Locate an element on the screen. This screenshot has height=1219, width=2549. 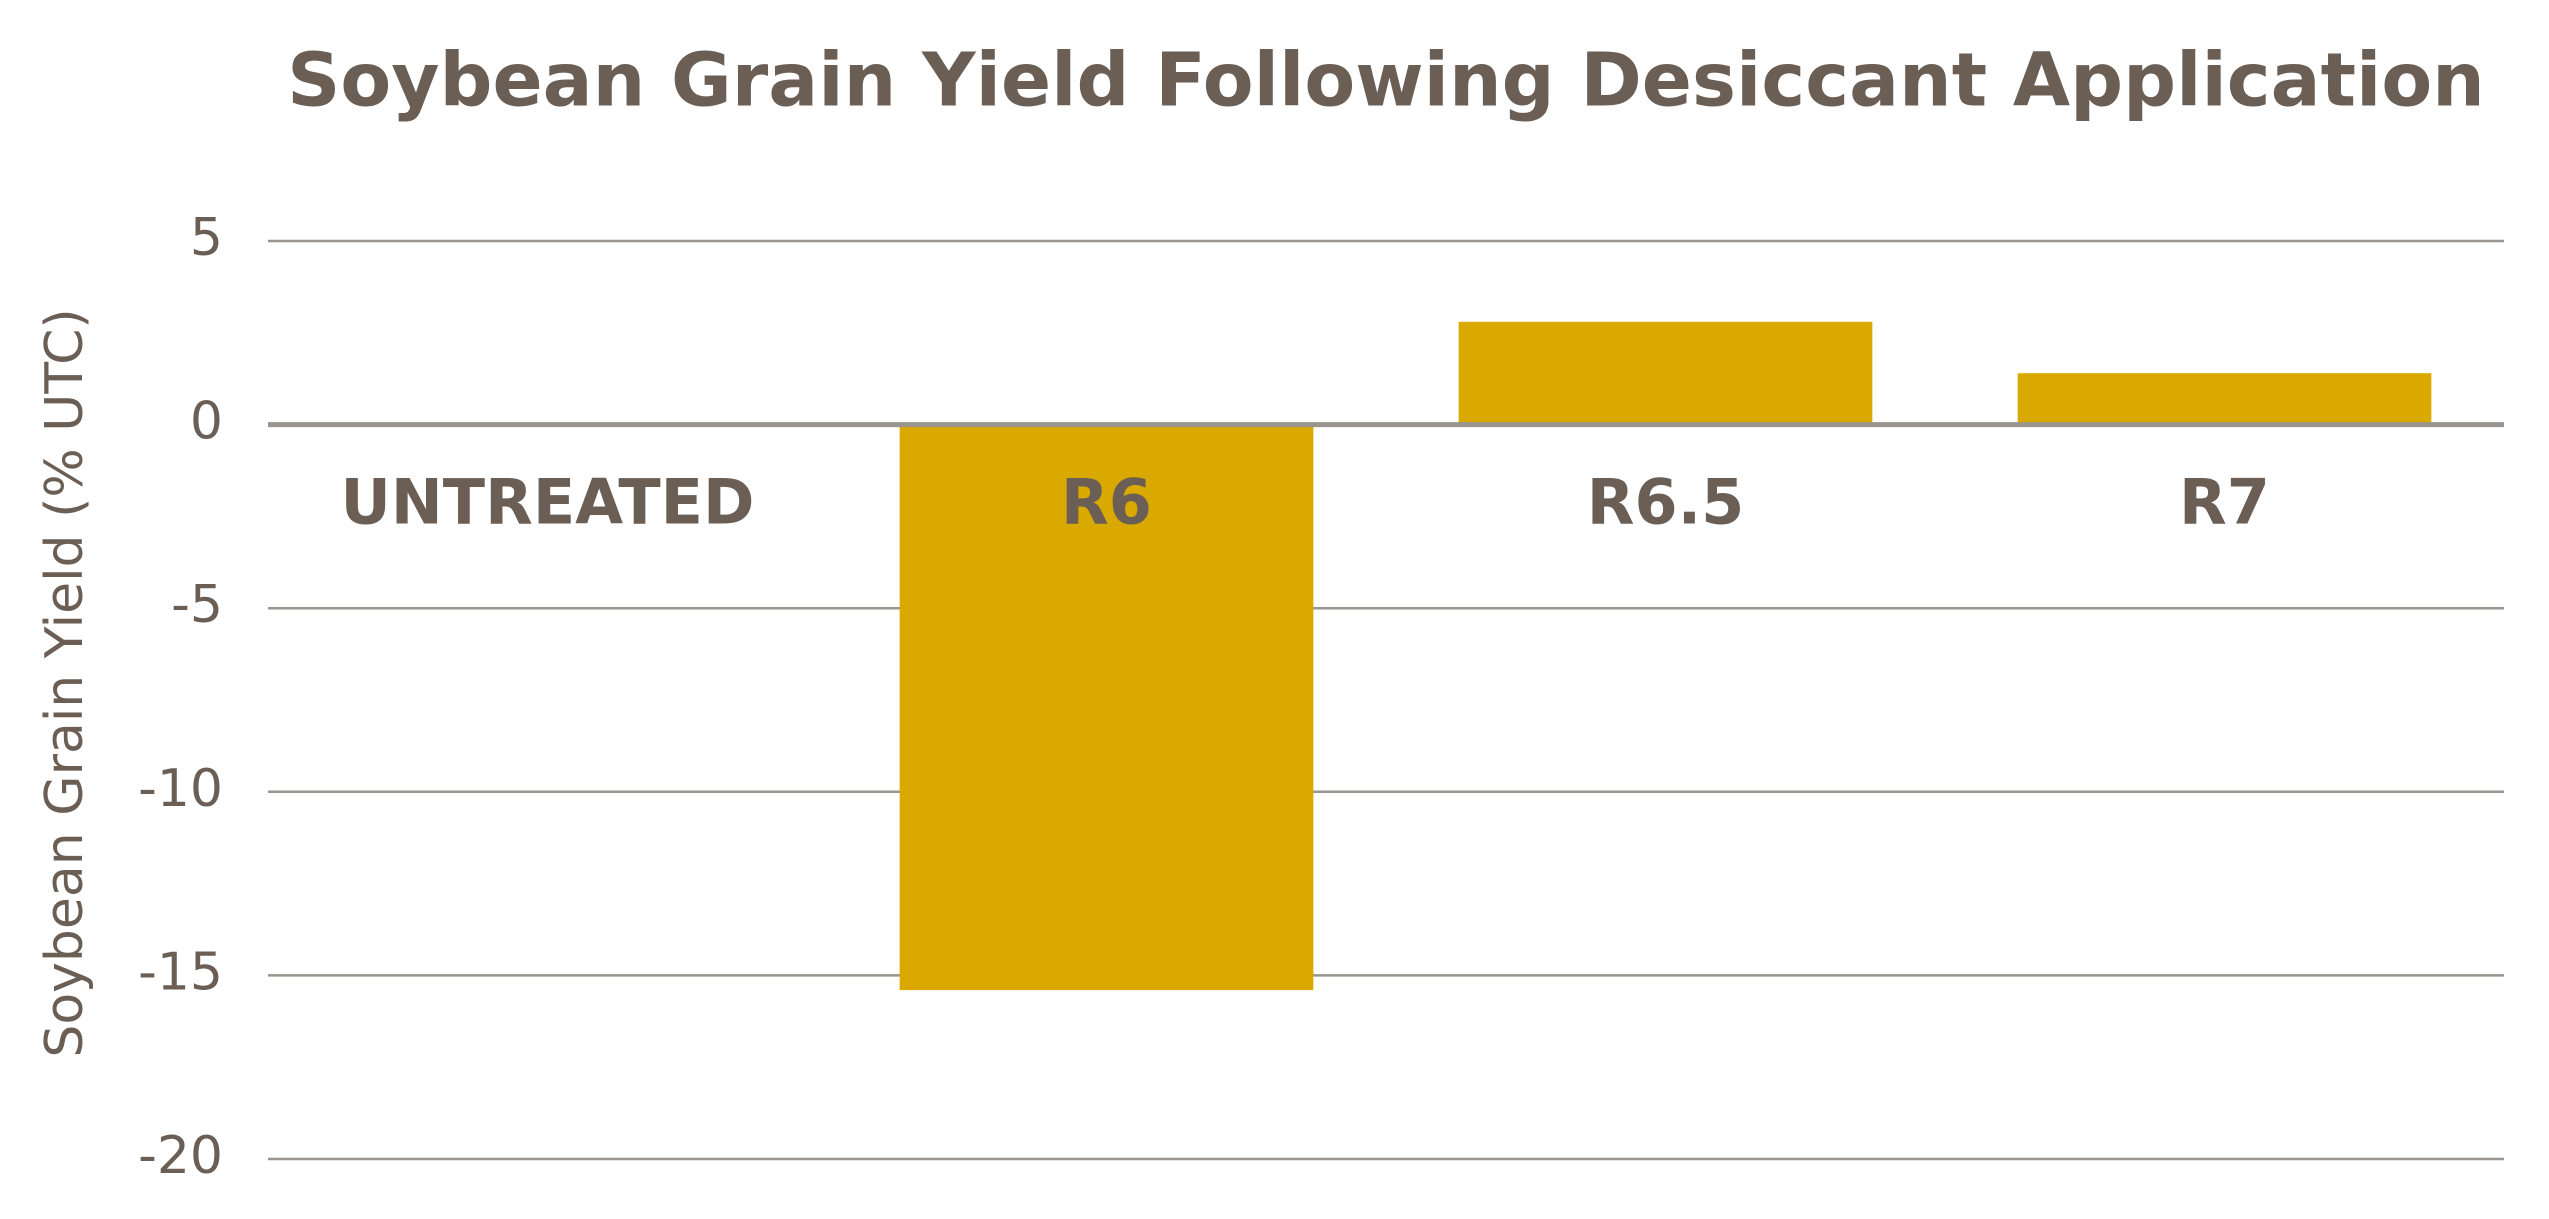
y-tick-label: -10 is located at coordinates (180, 789).